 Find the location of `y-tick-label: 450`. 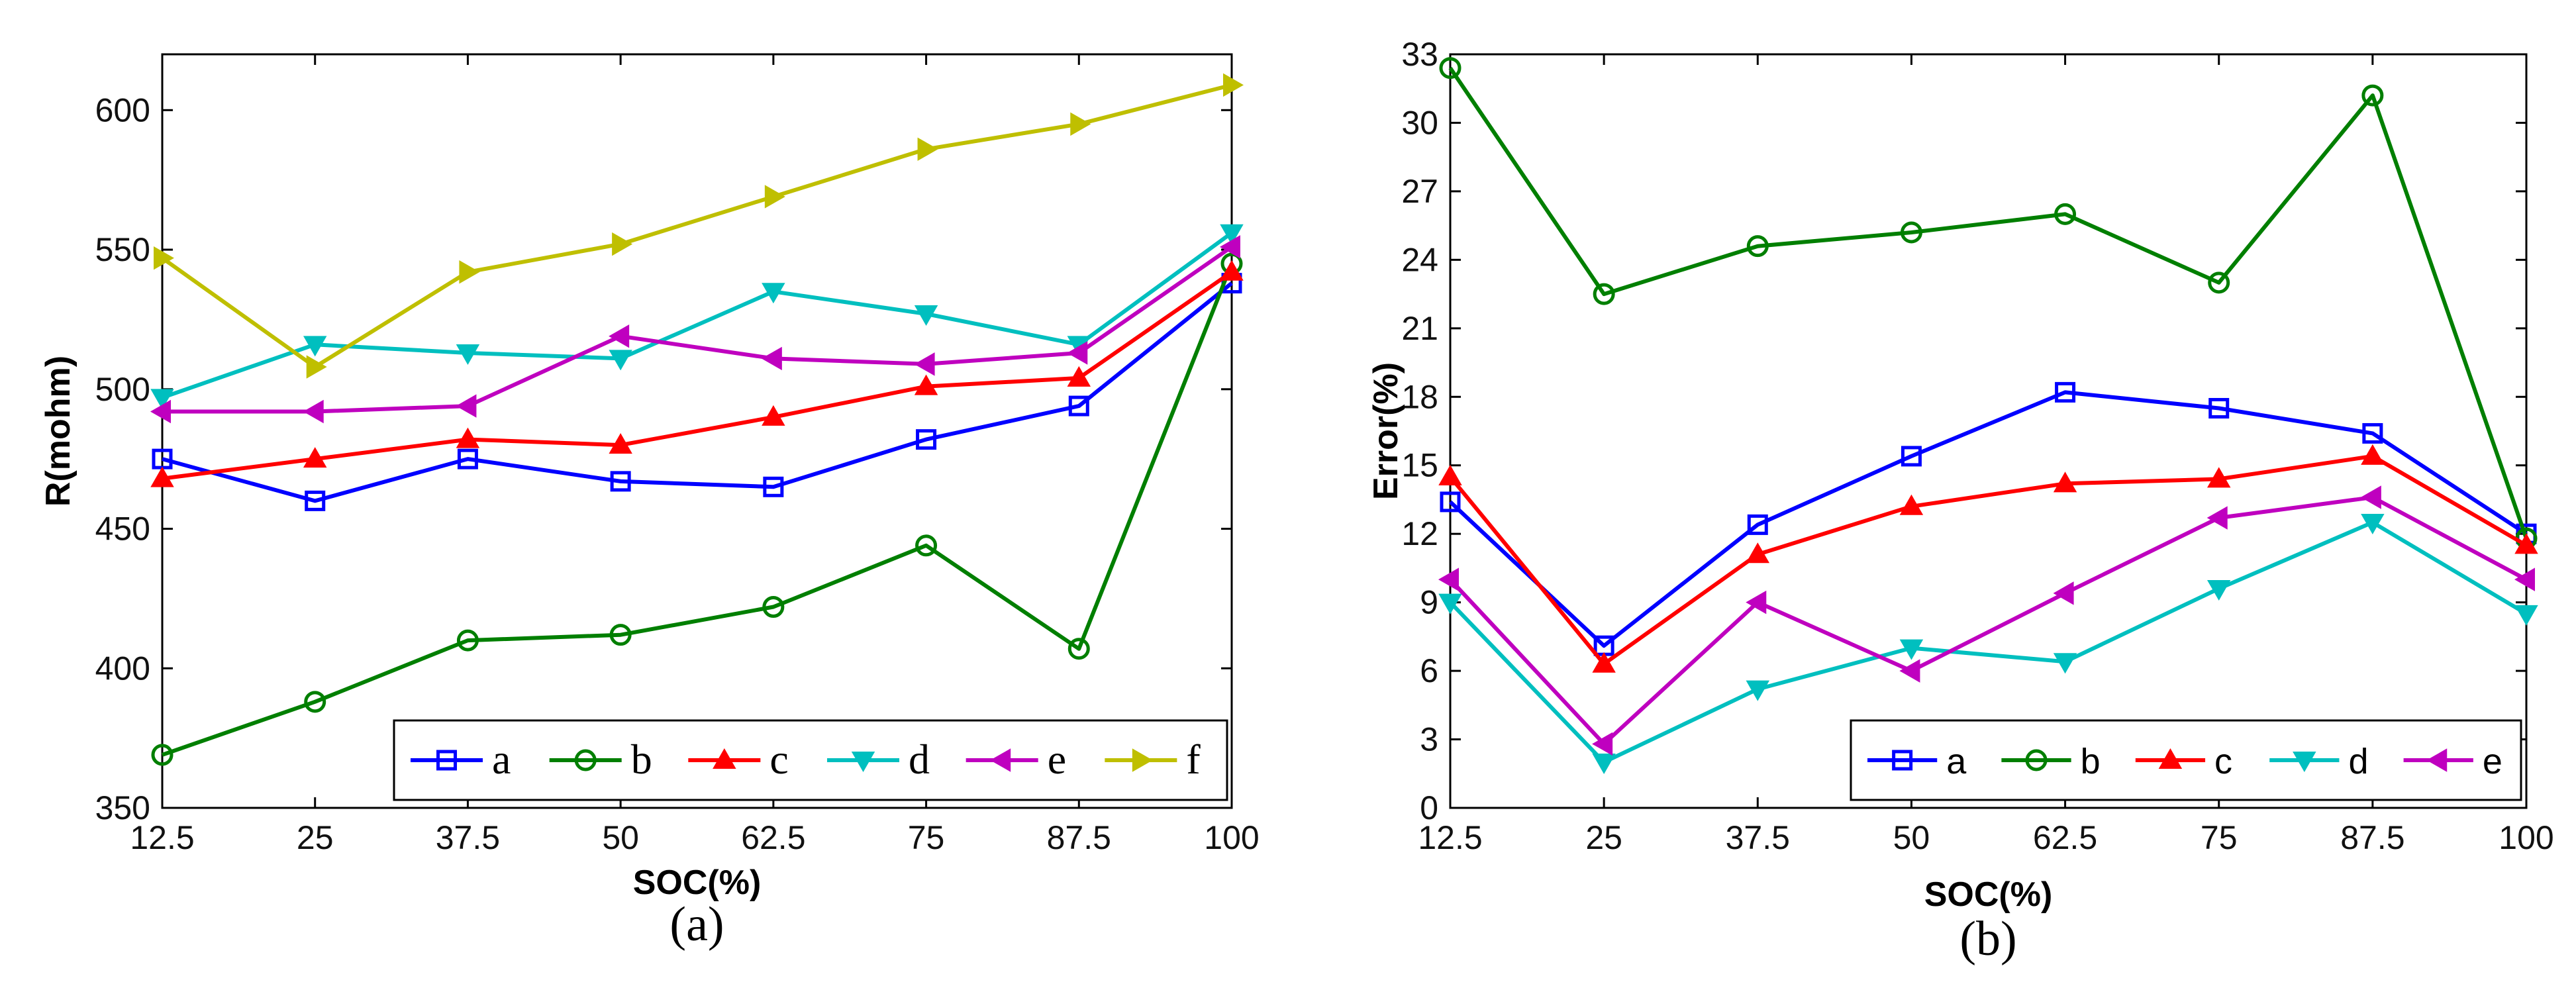

y-tick-label: 450 is located at coordinates (122, 529).